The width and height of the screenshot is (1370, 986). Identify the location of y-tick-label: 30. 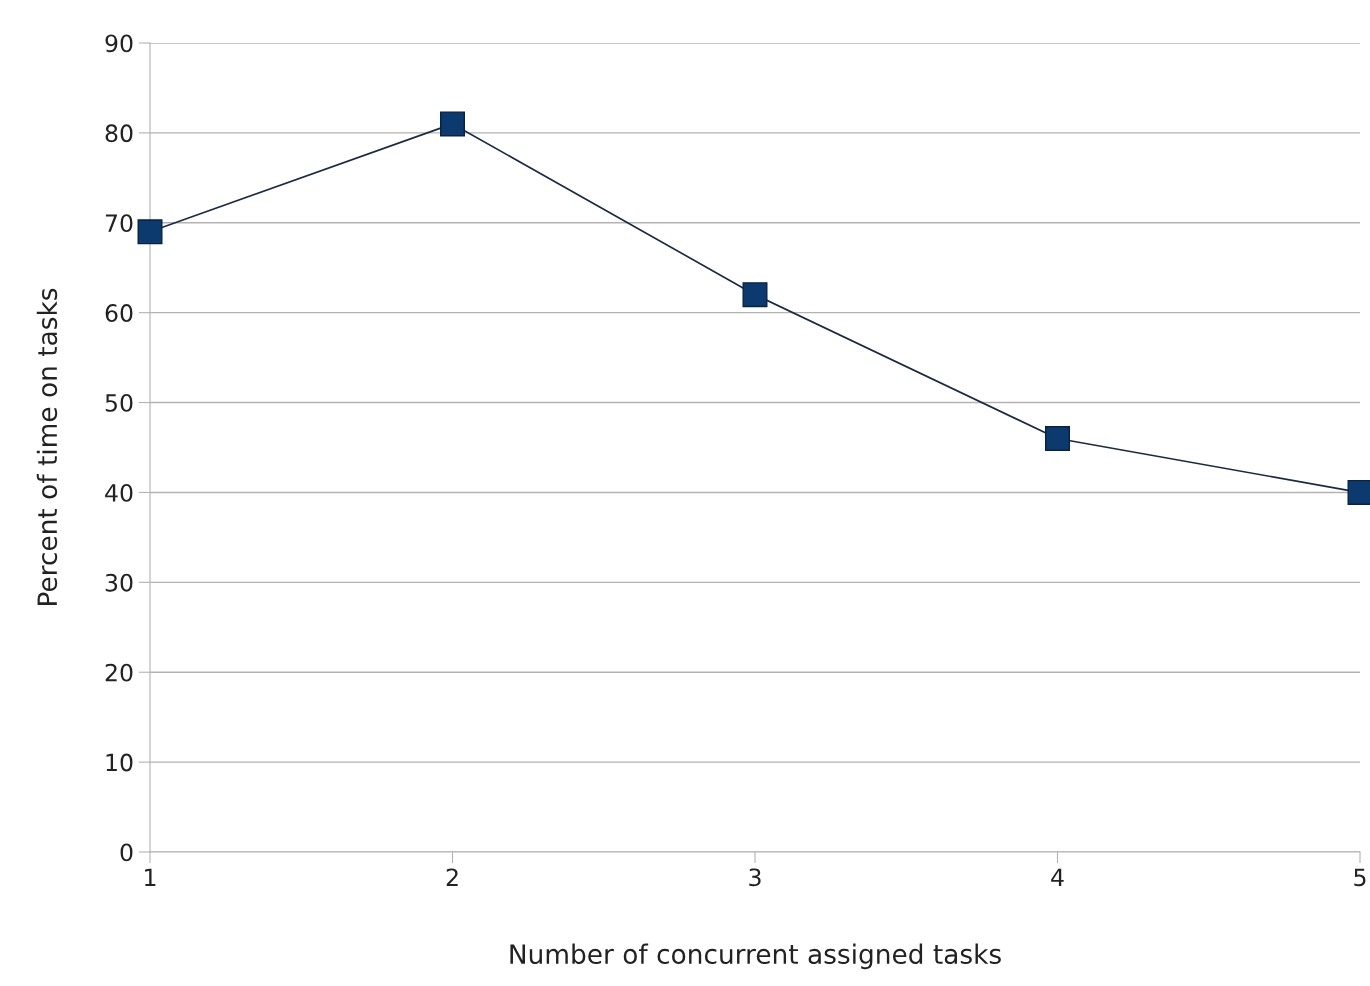
(119, 582).